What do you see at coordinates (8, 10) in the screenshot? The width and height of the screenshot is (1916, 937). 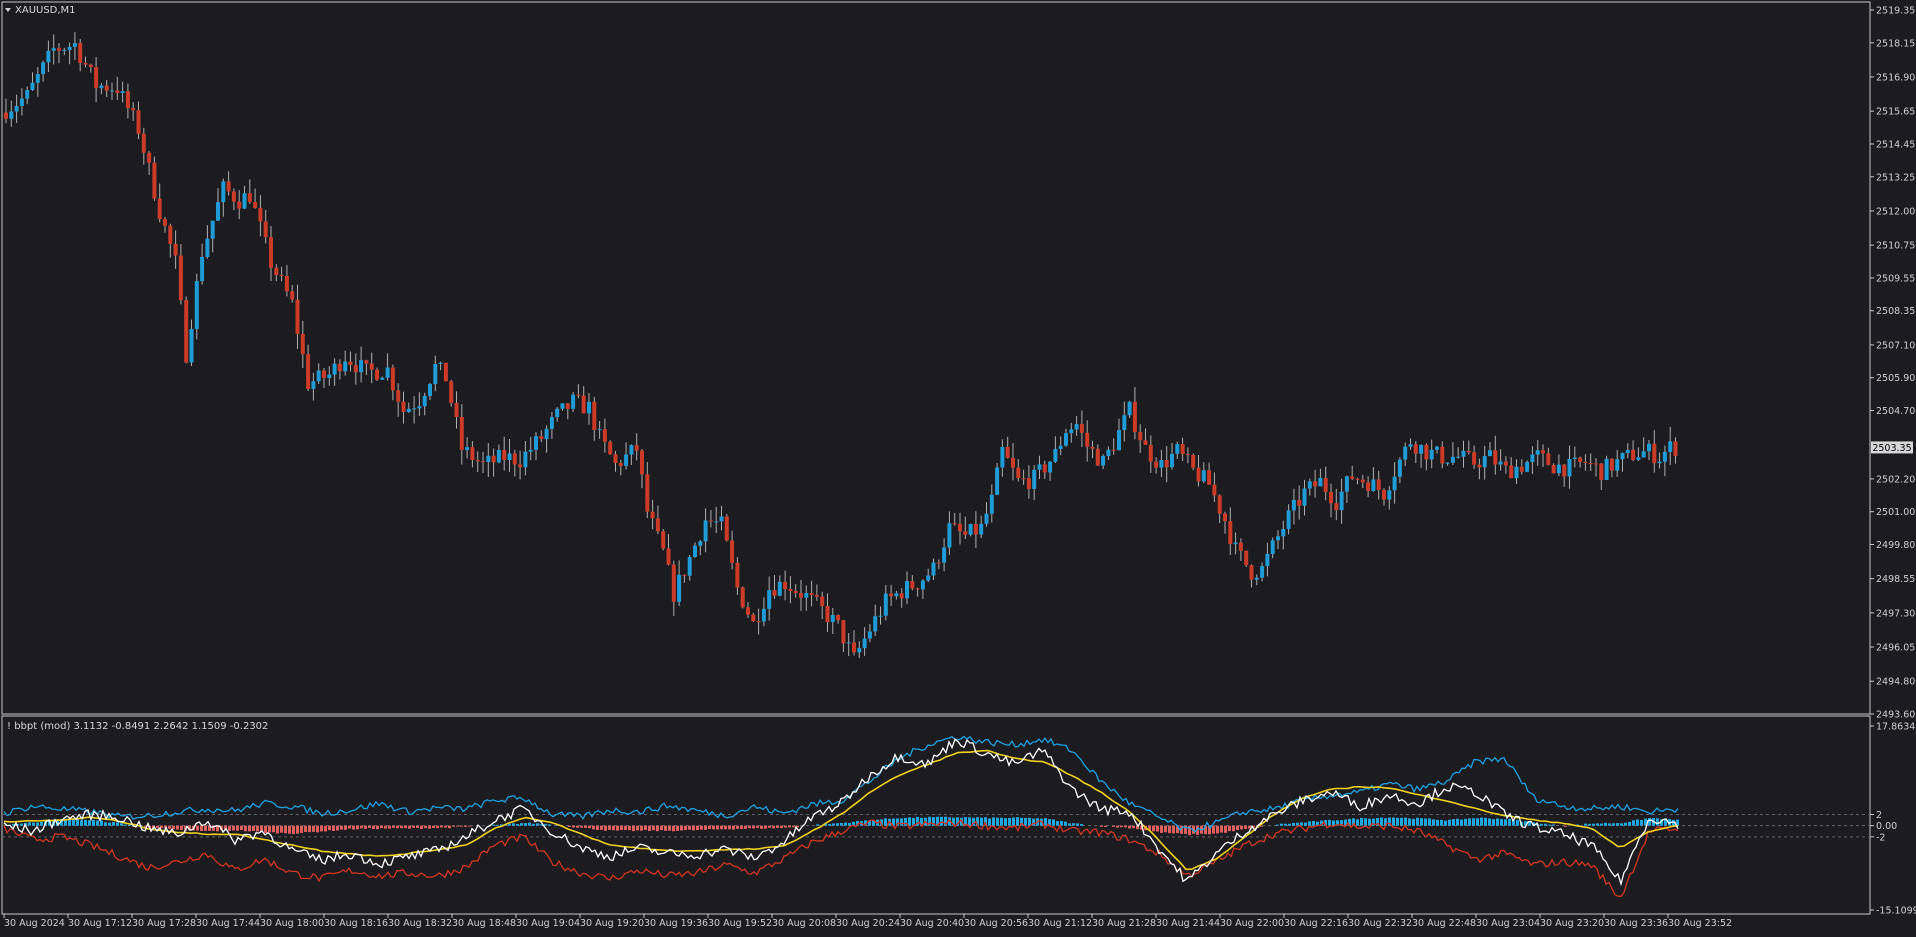 I see `triangle-down-icon` at bounding box center [8, 10].